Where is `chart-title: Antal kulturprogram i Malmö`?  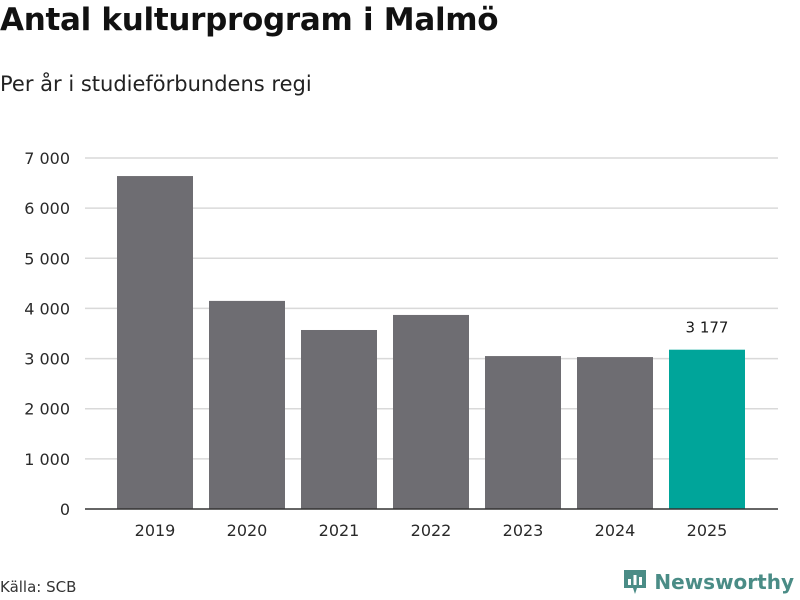
chart-title: Antal kulturprogram i Malmö is located at coordinates (249, 20).